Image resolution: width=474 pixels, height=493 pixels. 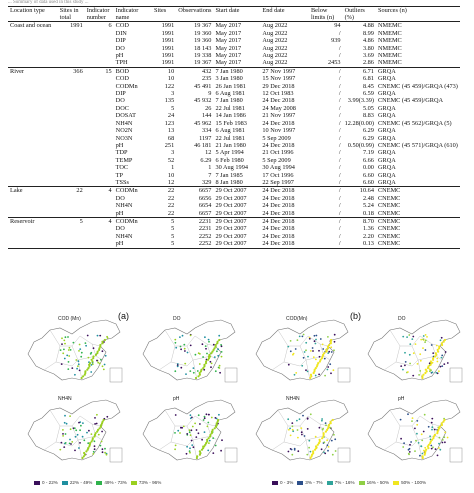 What do you see at coordinates (368, 236) in the screenshot?
I see `cell-outliers: 2.20` at bounding box center [368, 236].